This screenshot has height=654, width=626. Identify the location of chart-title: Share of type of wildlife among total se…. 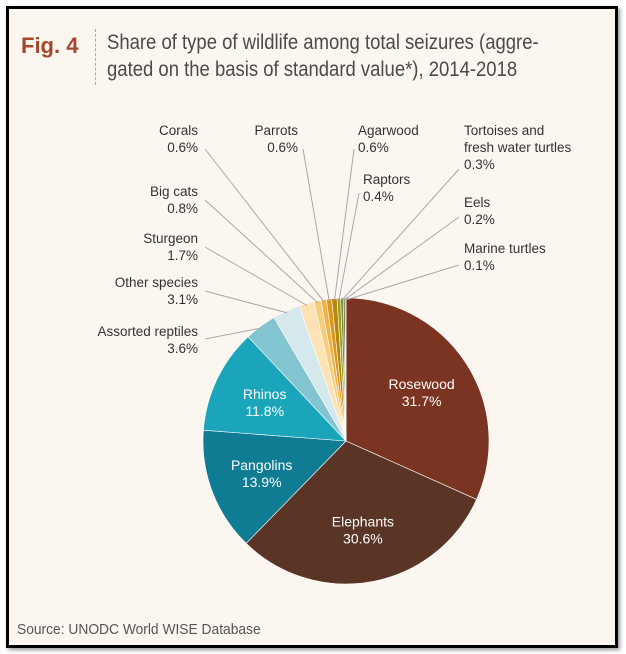
(323, 56).